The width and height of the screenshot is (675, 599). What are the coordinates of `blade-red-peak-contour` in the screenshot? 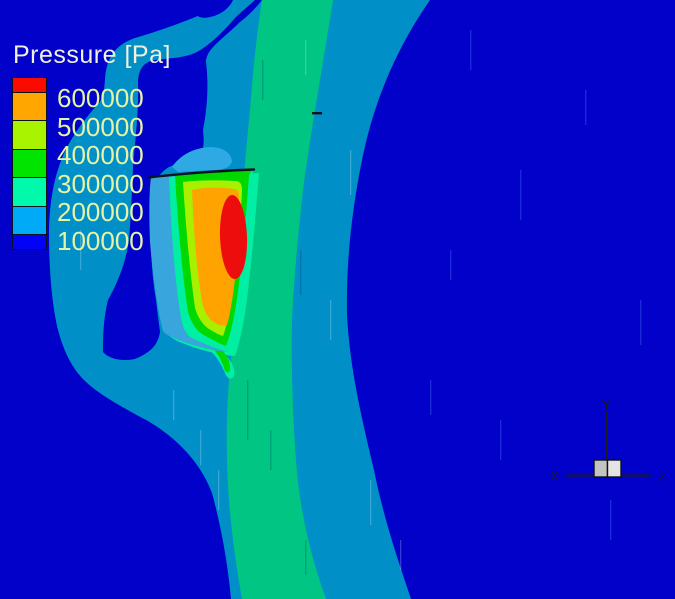 It's located at (233, 237).